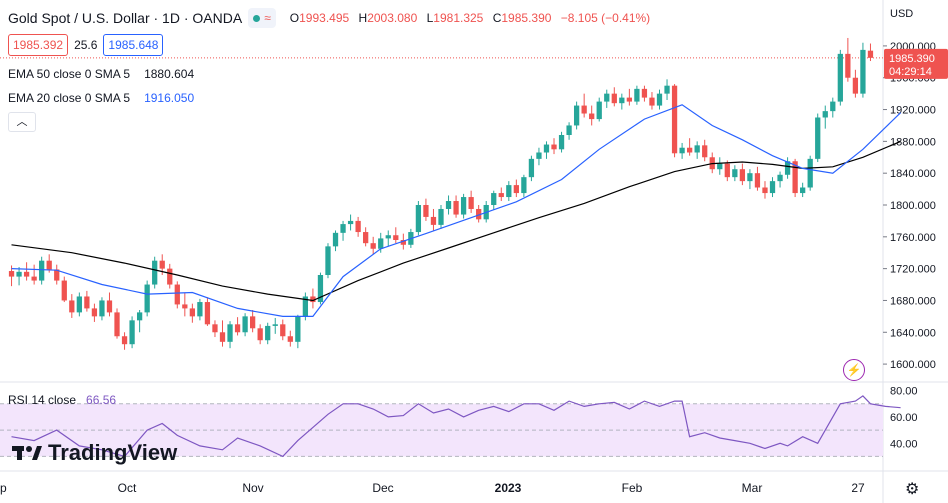  I want to click on rsi-legend: RSI 14 close 66.56, so click(62, 400).